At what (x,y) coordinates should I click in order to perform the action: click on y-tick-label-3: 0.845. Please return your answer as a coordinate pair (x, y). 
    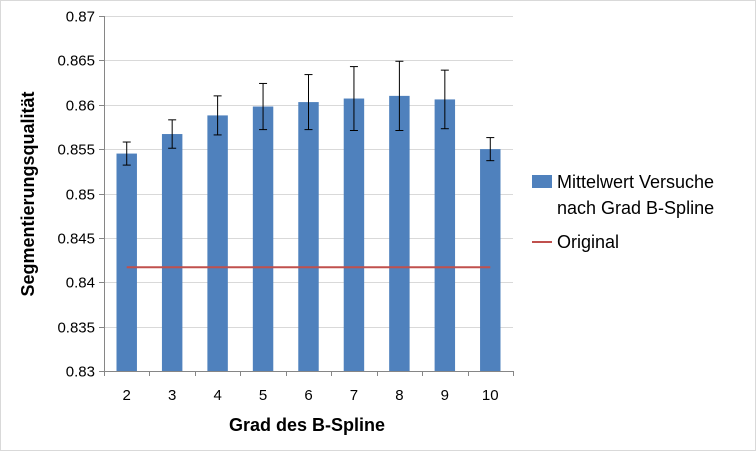
    Looking at the image, I should click on (76, 239).